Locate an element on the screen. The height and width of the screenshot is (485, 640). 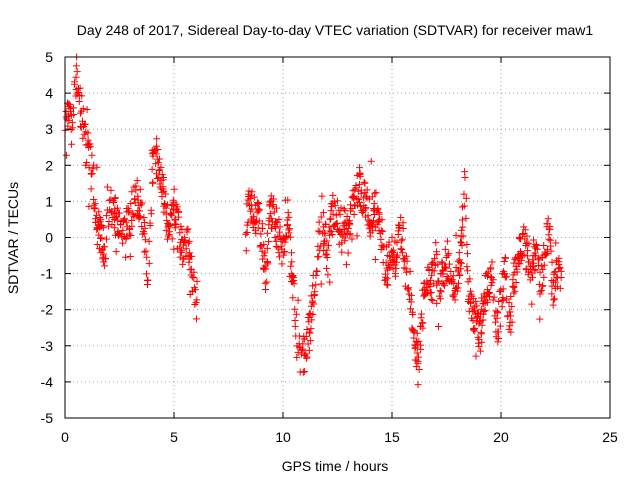
y-tick-label: 2 is located at coordinates (49, 165).